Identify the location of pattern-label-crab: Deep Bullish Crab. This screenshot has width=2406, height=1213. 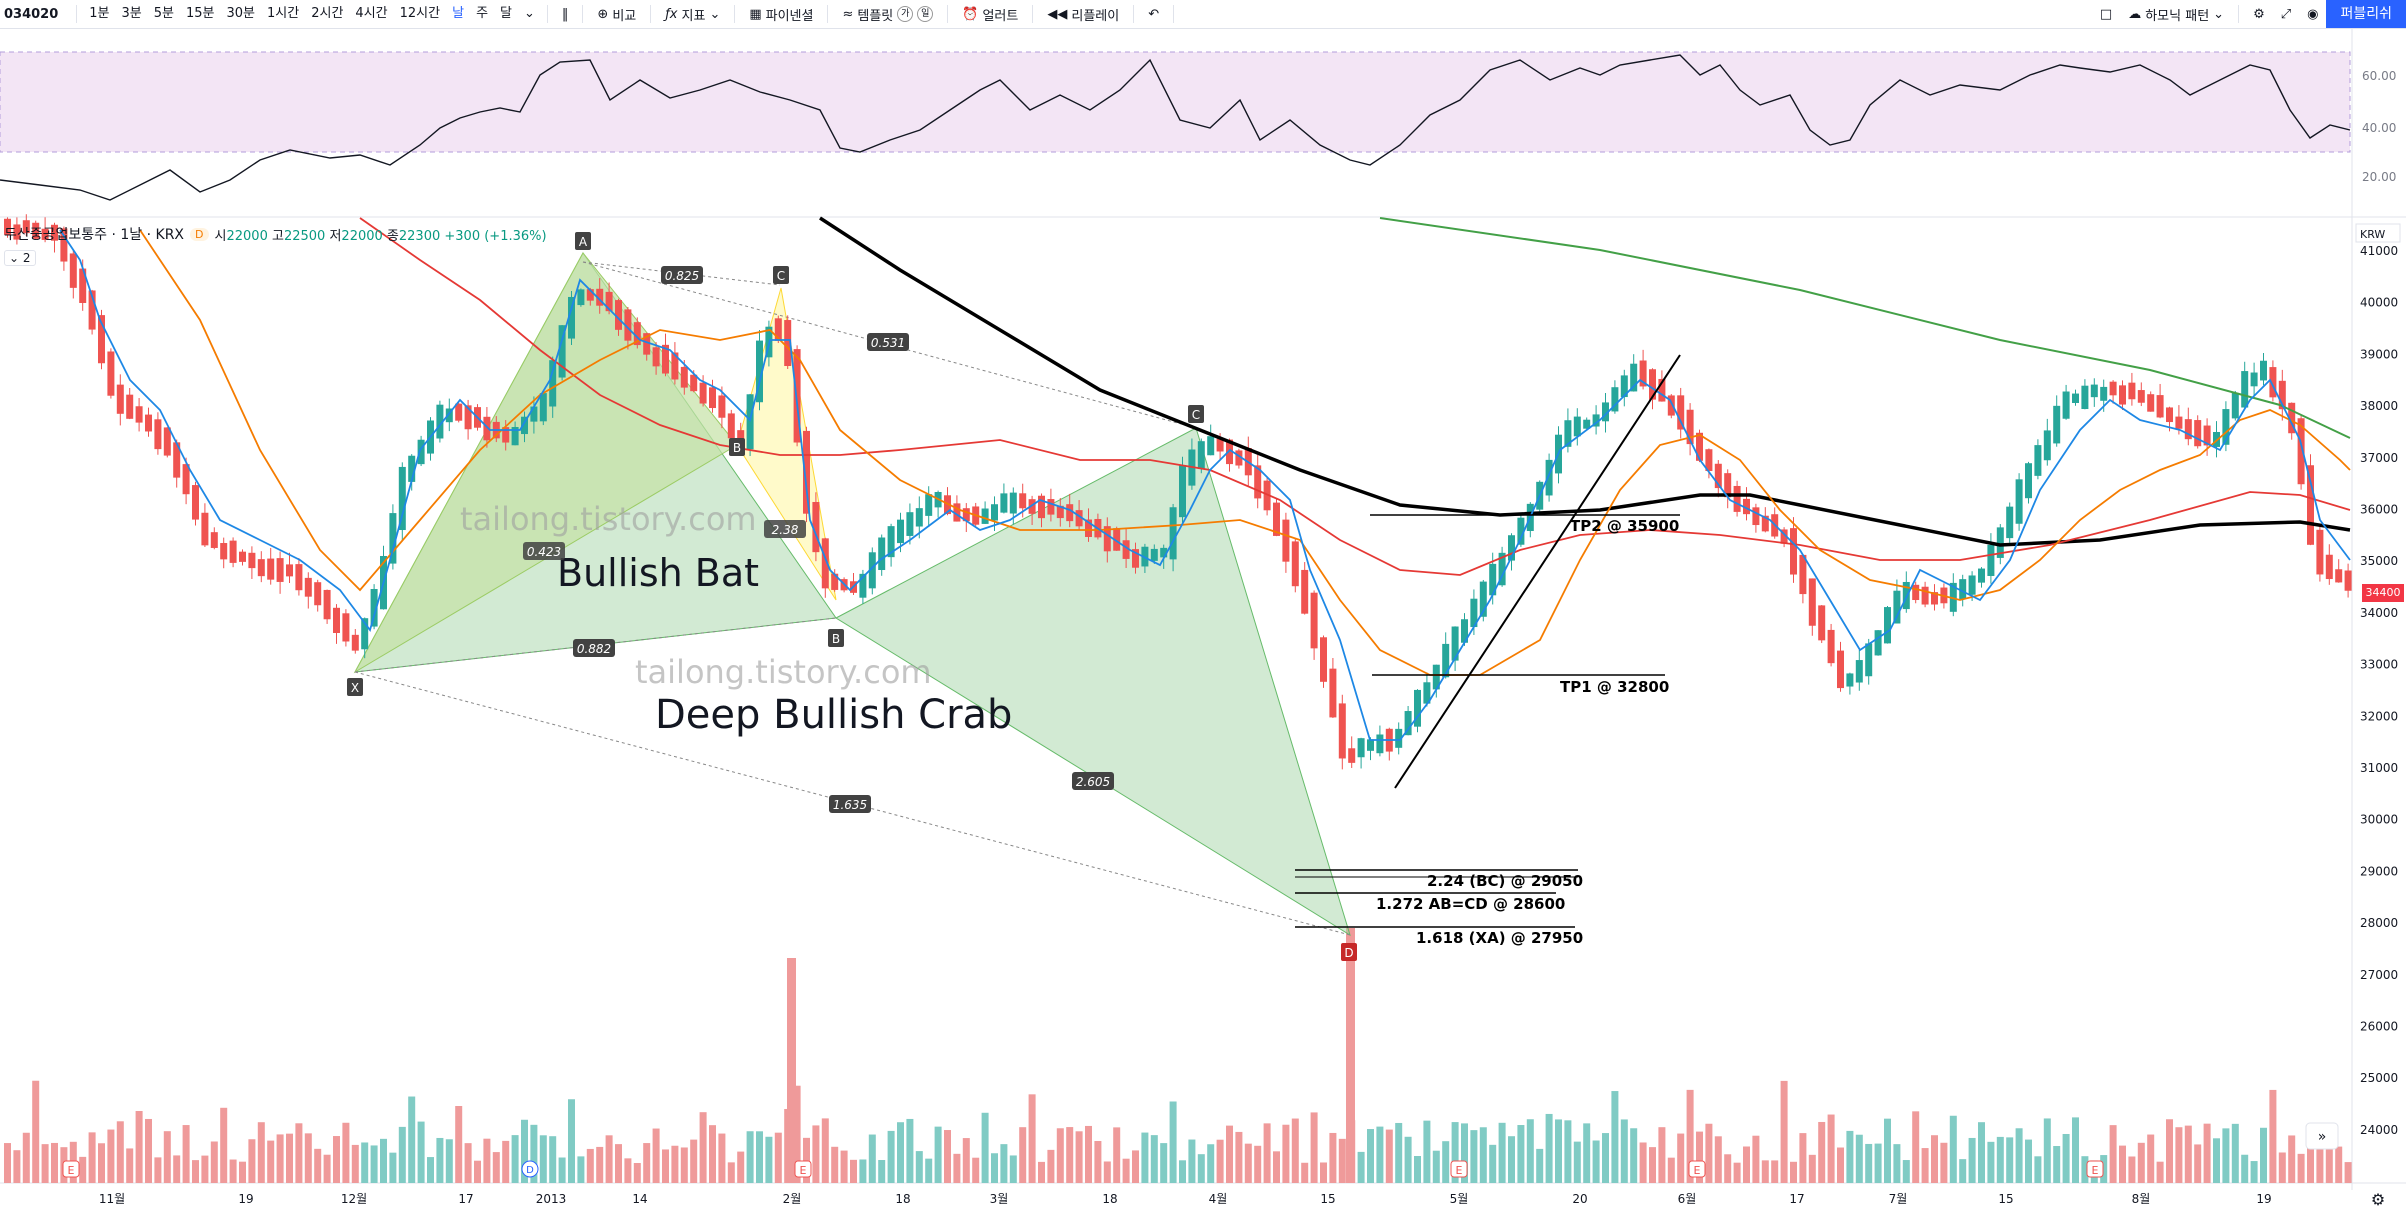
(833, 715).